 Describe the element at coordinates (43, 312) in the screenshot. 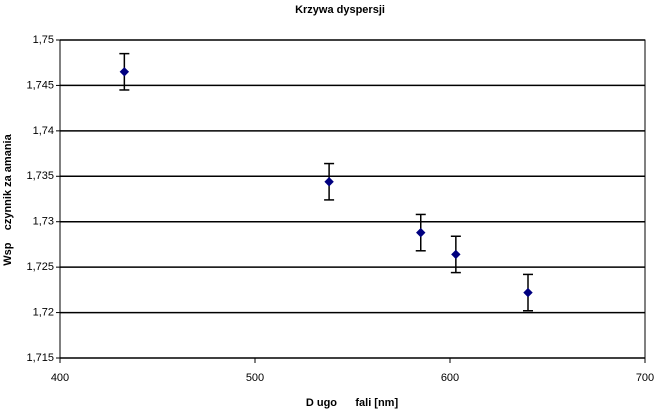

I see `y-tick-label: 1,72` at that location.